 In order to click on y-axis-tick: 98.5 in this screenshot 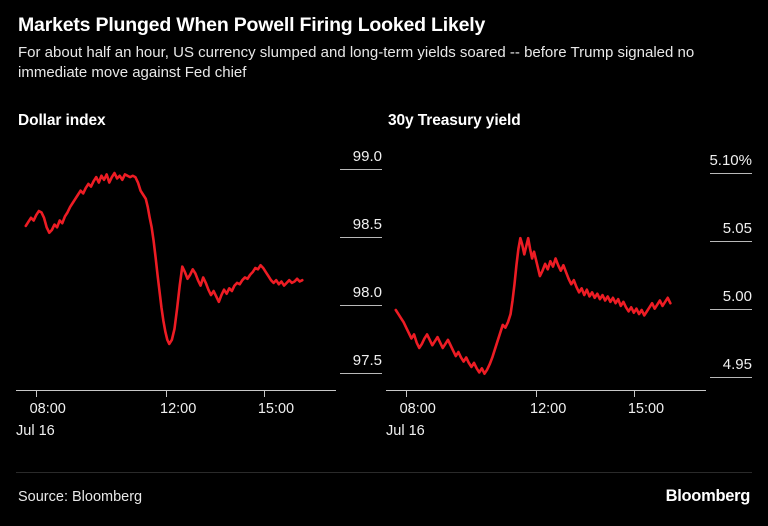, I will do `click(351, 227)`.